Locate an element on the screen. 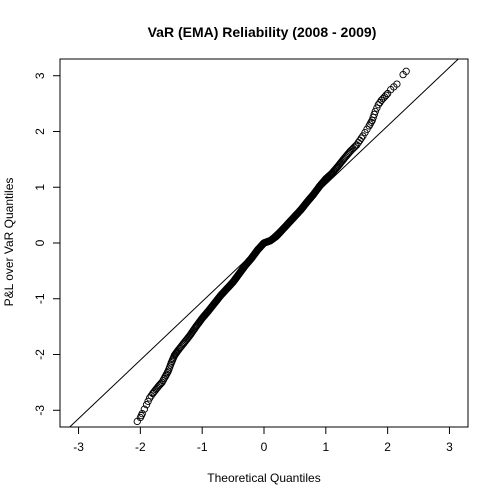 The image size is (500, 500). chart-title: VaR (EMA) Reliability (2008 - 2009) is located at coordinates (262, 32).